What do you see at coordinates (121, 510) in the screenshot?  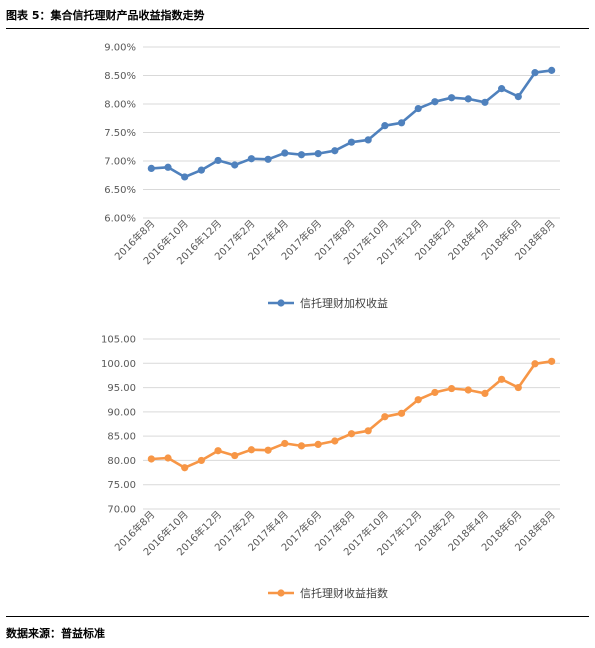 I see `y-tick-label: 70.00` at bounding box center [121, 510].